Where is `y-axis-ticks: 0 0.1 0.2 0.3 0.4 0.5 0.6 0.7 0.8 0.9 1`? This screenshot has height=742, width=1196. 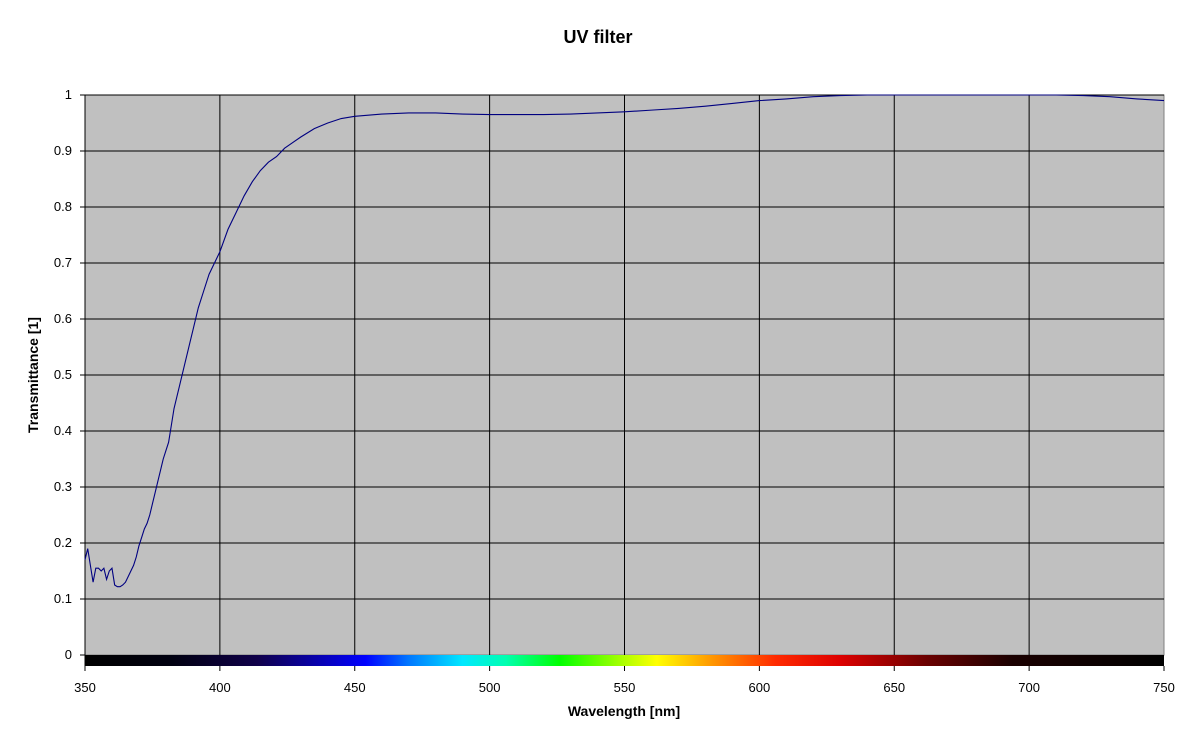
y-axis-ticks: 0 0.1 0.2 0.3 0.4 0.5 0.6 0.7 0.8 0.9 1 is located at coordinates (69, 374).